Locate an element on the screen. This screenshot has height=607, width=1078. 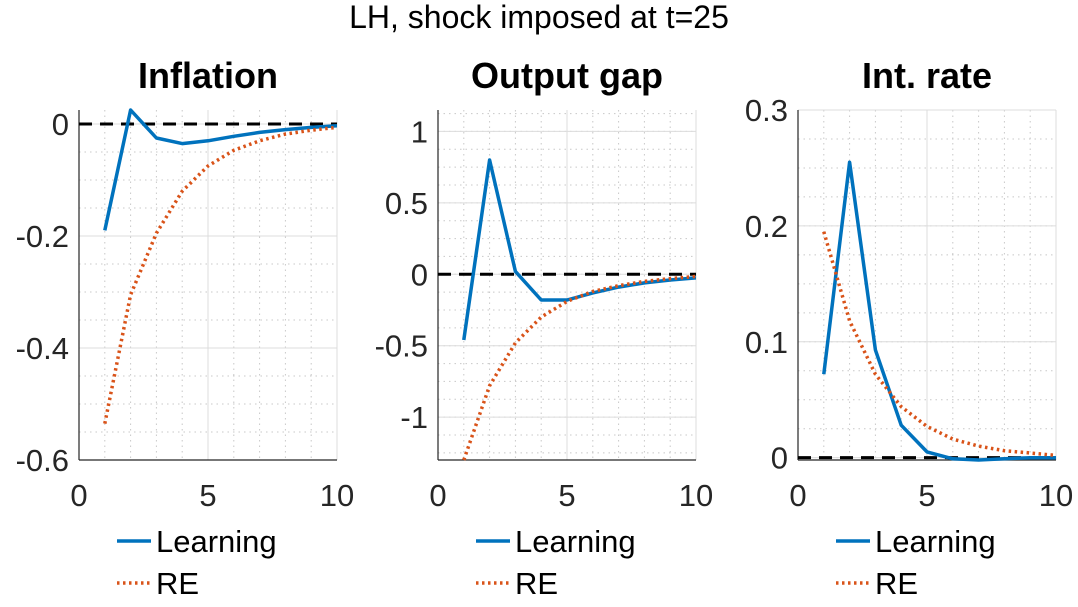
y-tick-label: -0.5 is located at coordinates (401, 346).